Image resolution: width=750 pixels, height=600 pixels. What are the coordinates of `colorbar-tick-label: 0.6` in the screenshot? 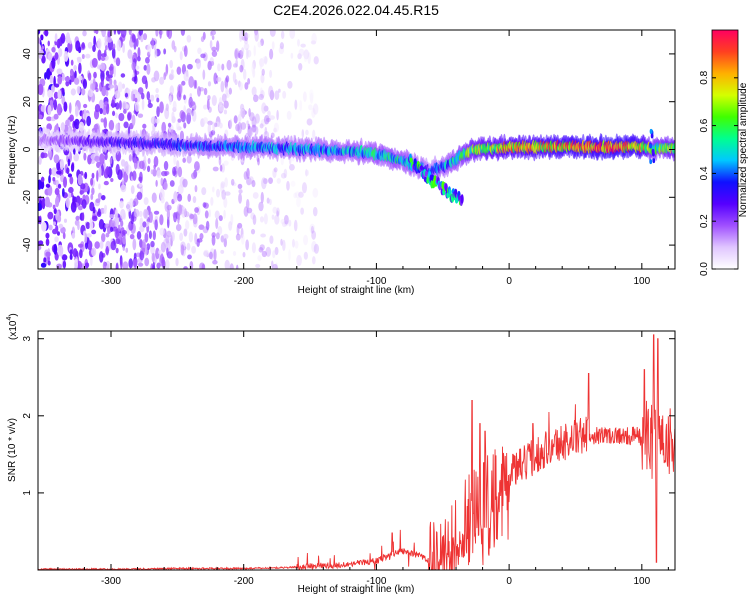 It's located at (704, 125).